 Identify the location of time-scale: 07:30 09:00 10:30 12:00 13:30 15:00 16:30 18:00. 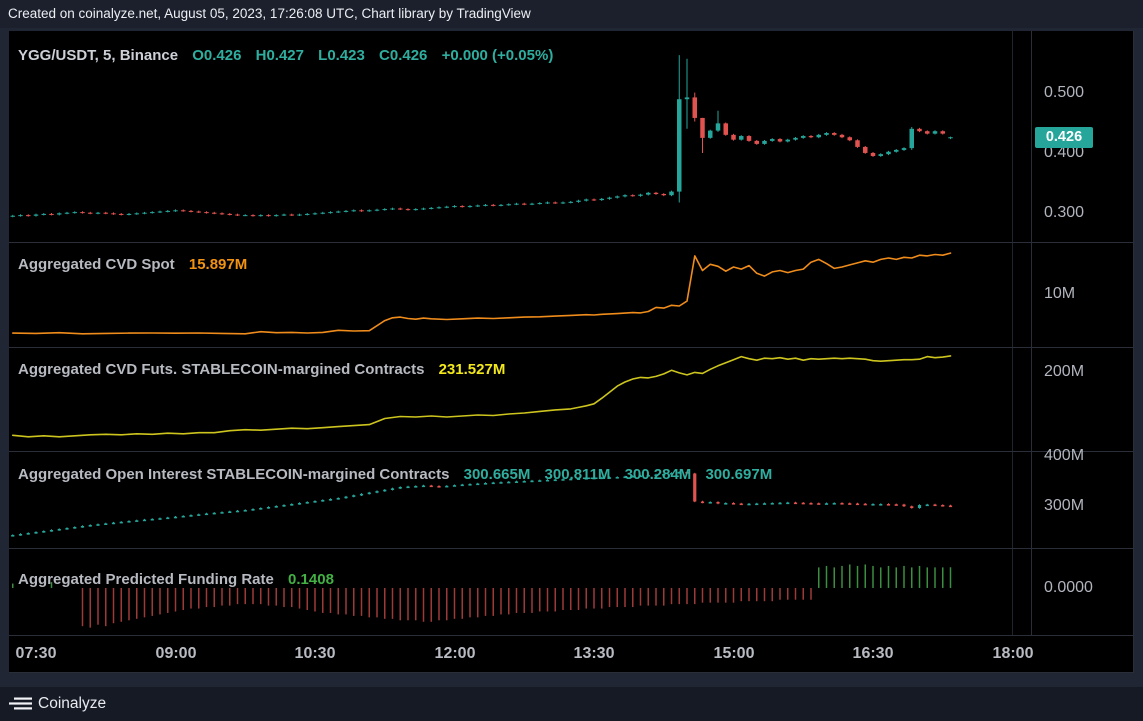
(571, 654).